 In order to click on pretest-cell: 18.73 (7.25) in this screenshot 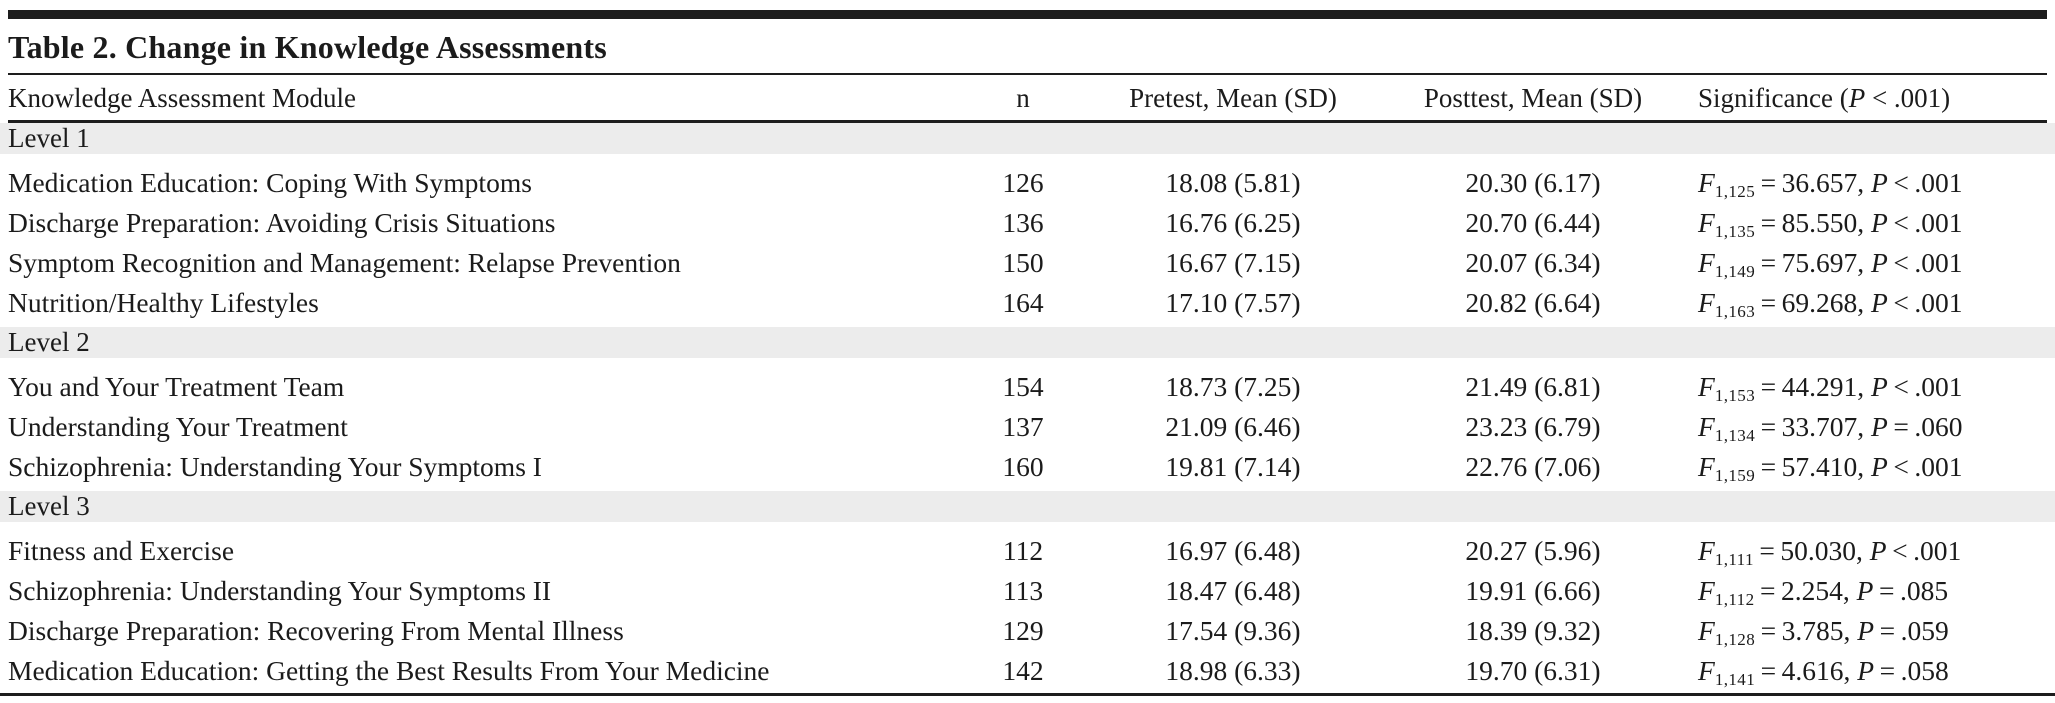, I will do `click(1233, 386)`.